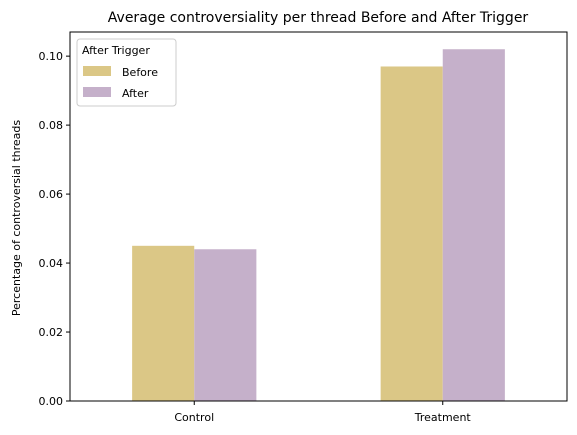 This screenshot has width=577, height=435. I want to click on y-tick-label: 0.02, so click(51, 332).